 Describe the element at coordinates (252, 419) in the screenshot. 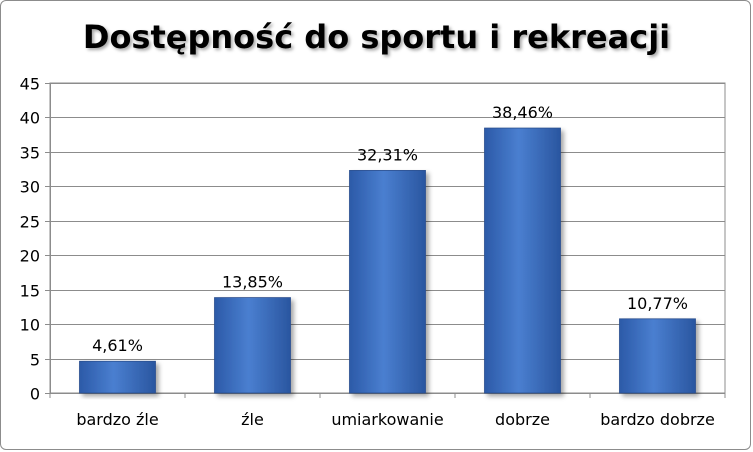

I see `category-label-1: źle` at that location.